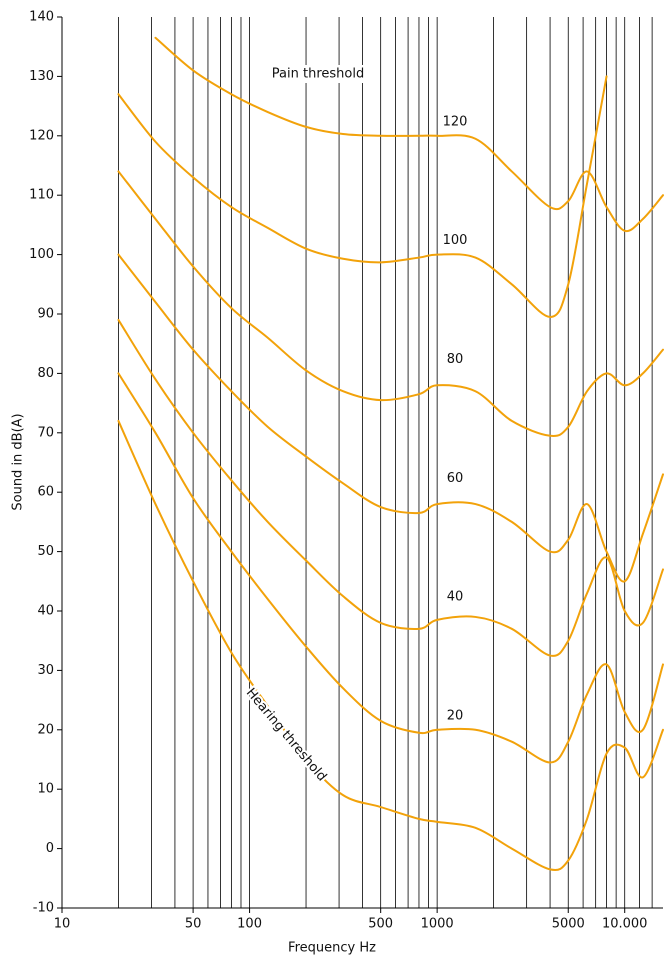 The height and width of the screenshot is (957, 665). I want to click on contour-label: 120, so click(455, 121).